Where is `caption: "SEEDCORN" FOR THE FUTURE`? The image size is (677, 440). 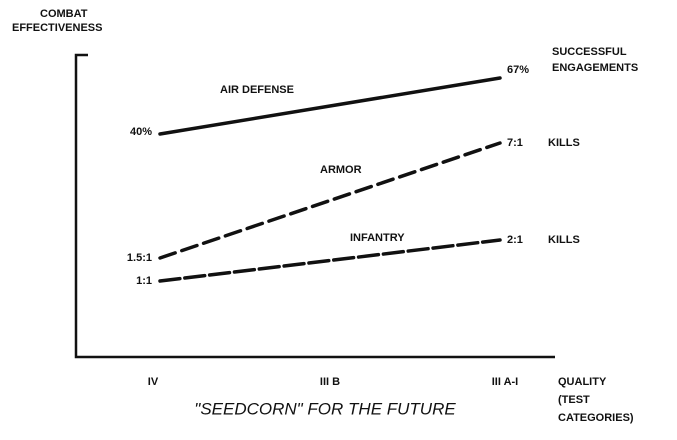
caption: "SEEDCORN" FOR THE FUTURE is located at coordinates (325, 408).